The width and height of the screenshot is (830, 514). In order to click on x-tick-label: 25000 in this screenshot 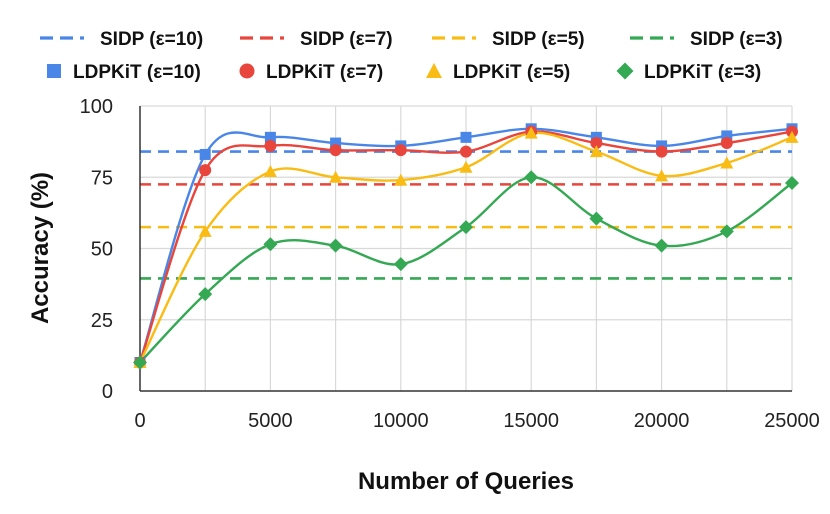, I will do `click(792, 421)`.